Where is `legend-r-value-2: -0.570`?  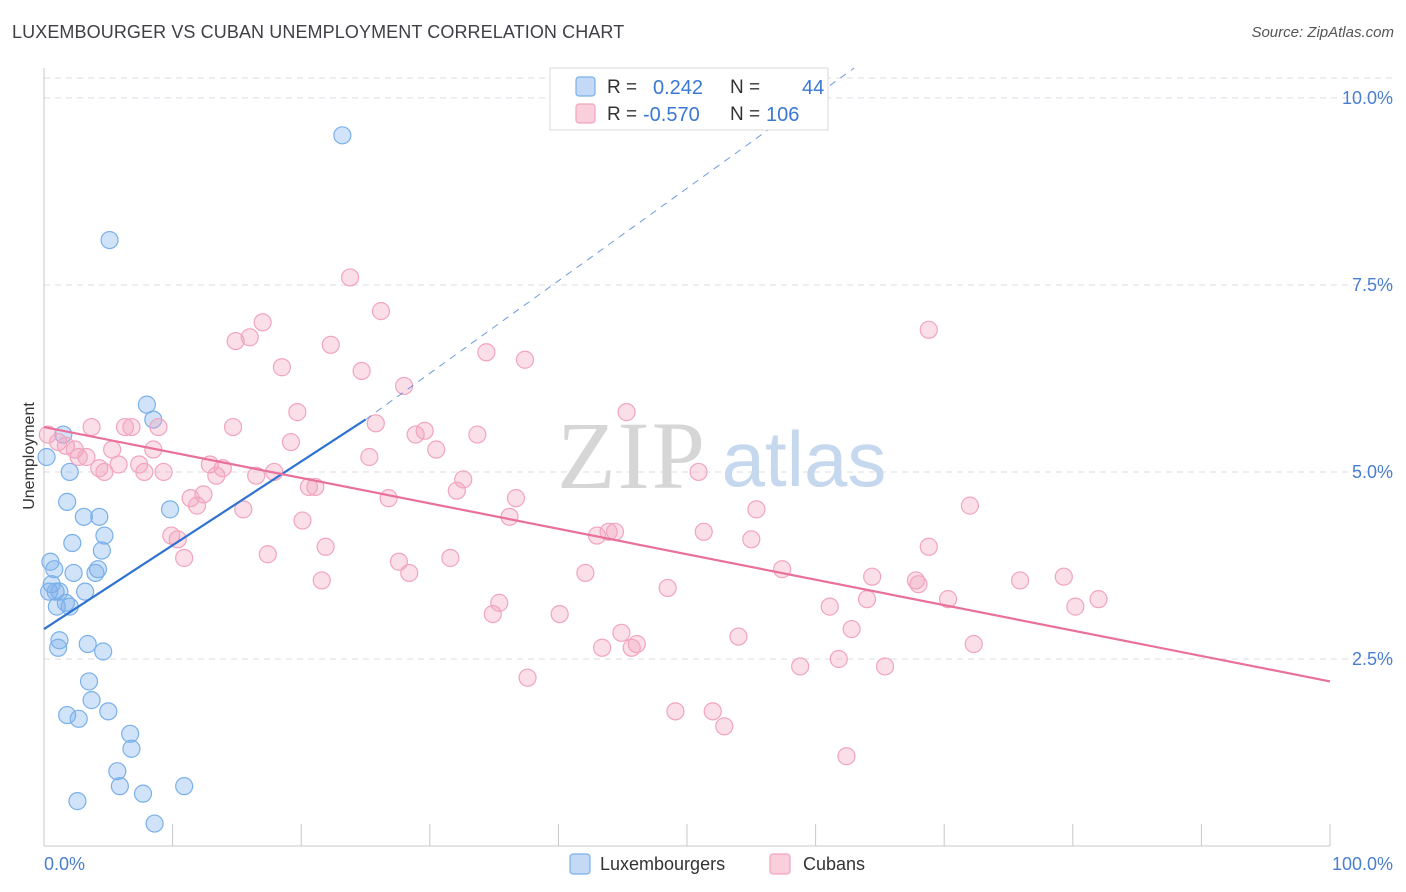 legend-r-value-2: -0.570 is located at coordinates (671, 115).